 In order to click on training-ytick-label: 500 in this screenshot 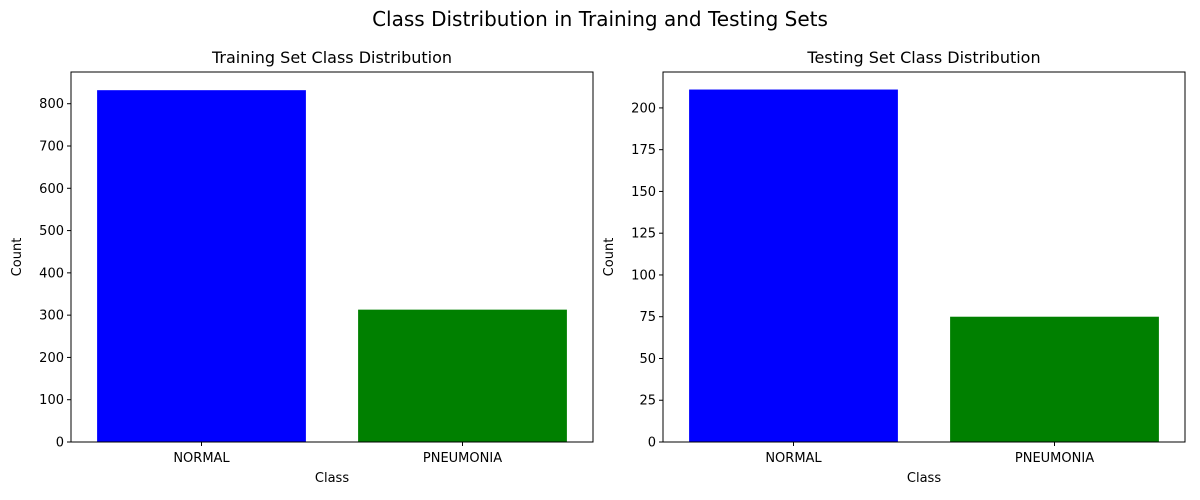, I will do `click(51, 231)`.